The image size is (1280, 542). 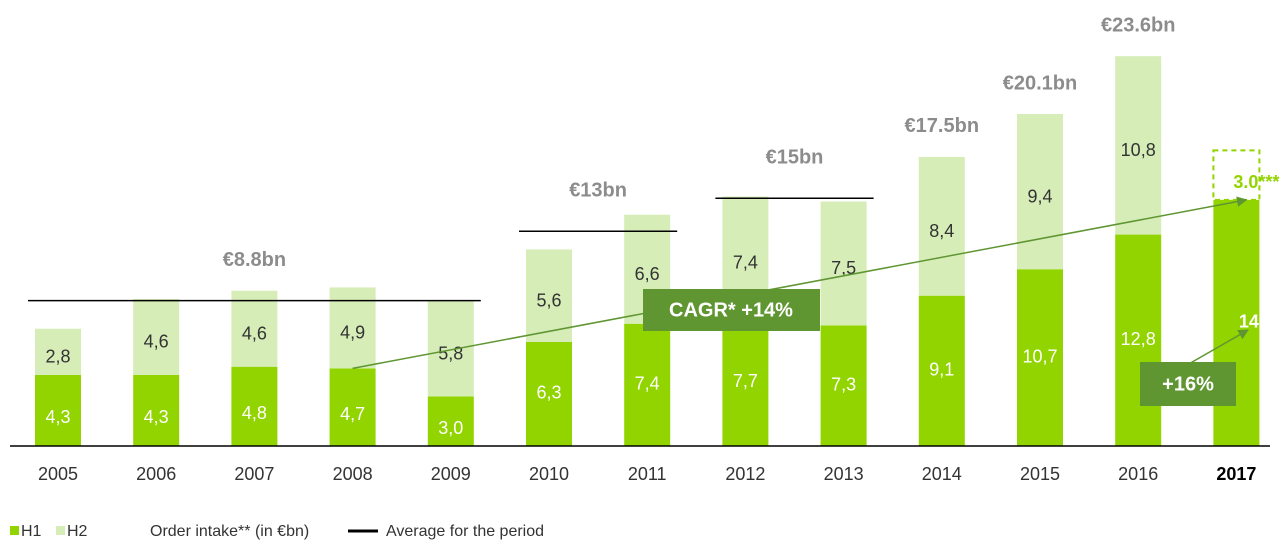 What do you see at coordinates (1040, 474) in the screenshot?
I see `x-tick-label: 2015` at bounding box center [1040, 474].